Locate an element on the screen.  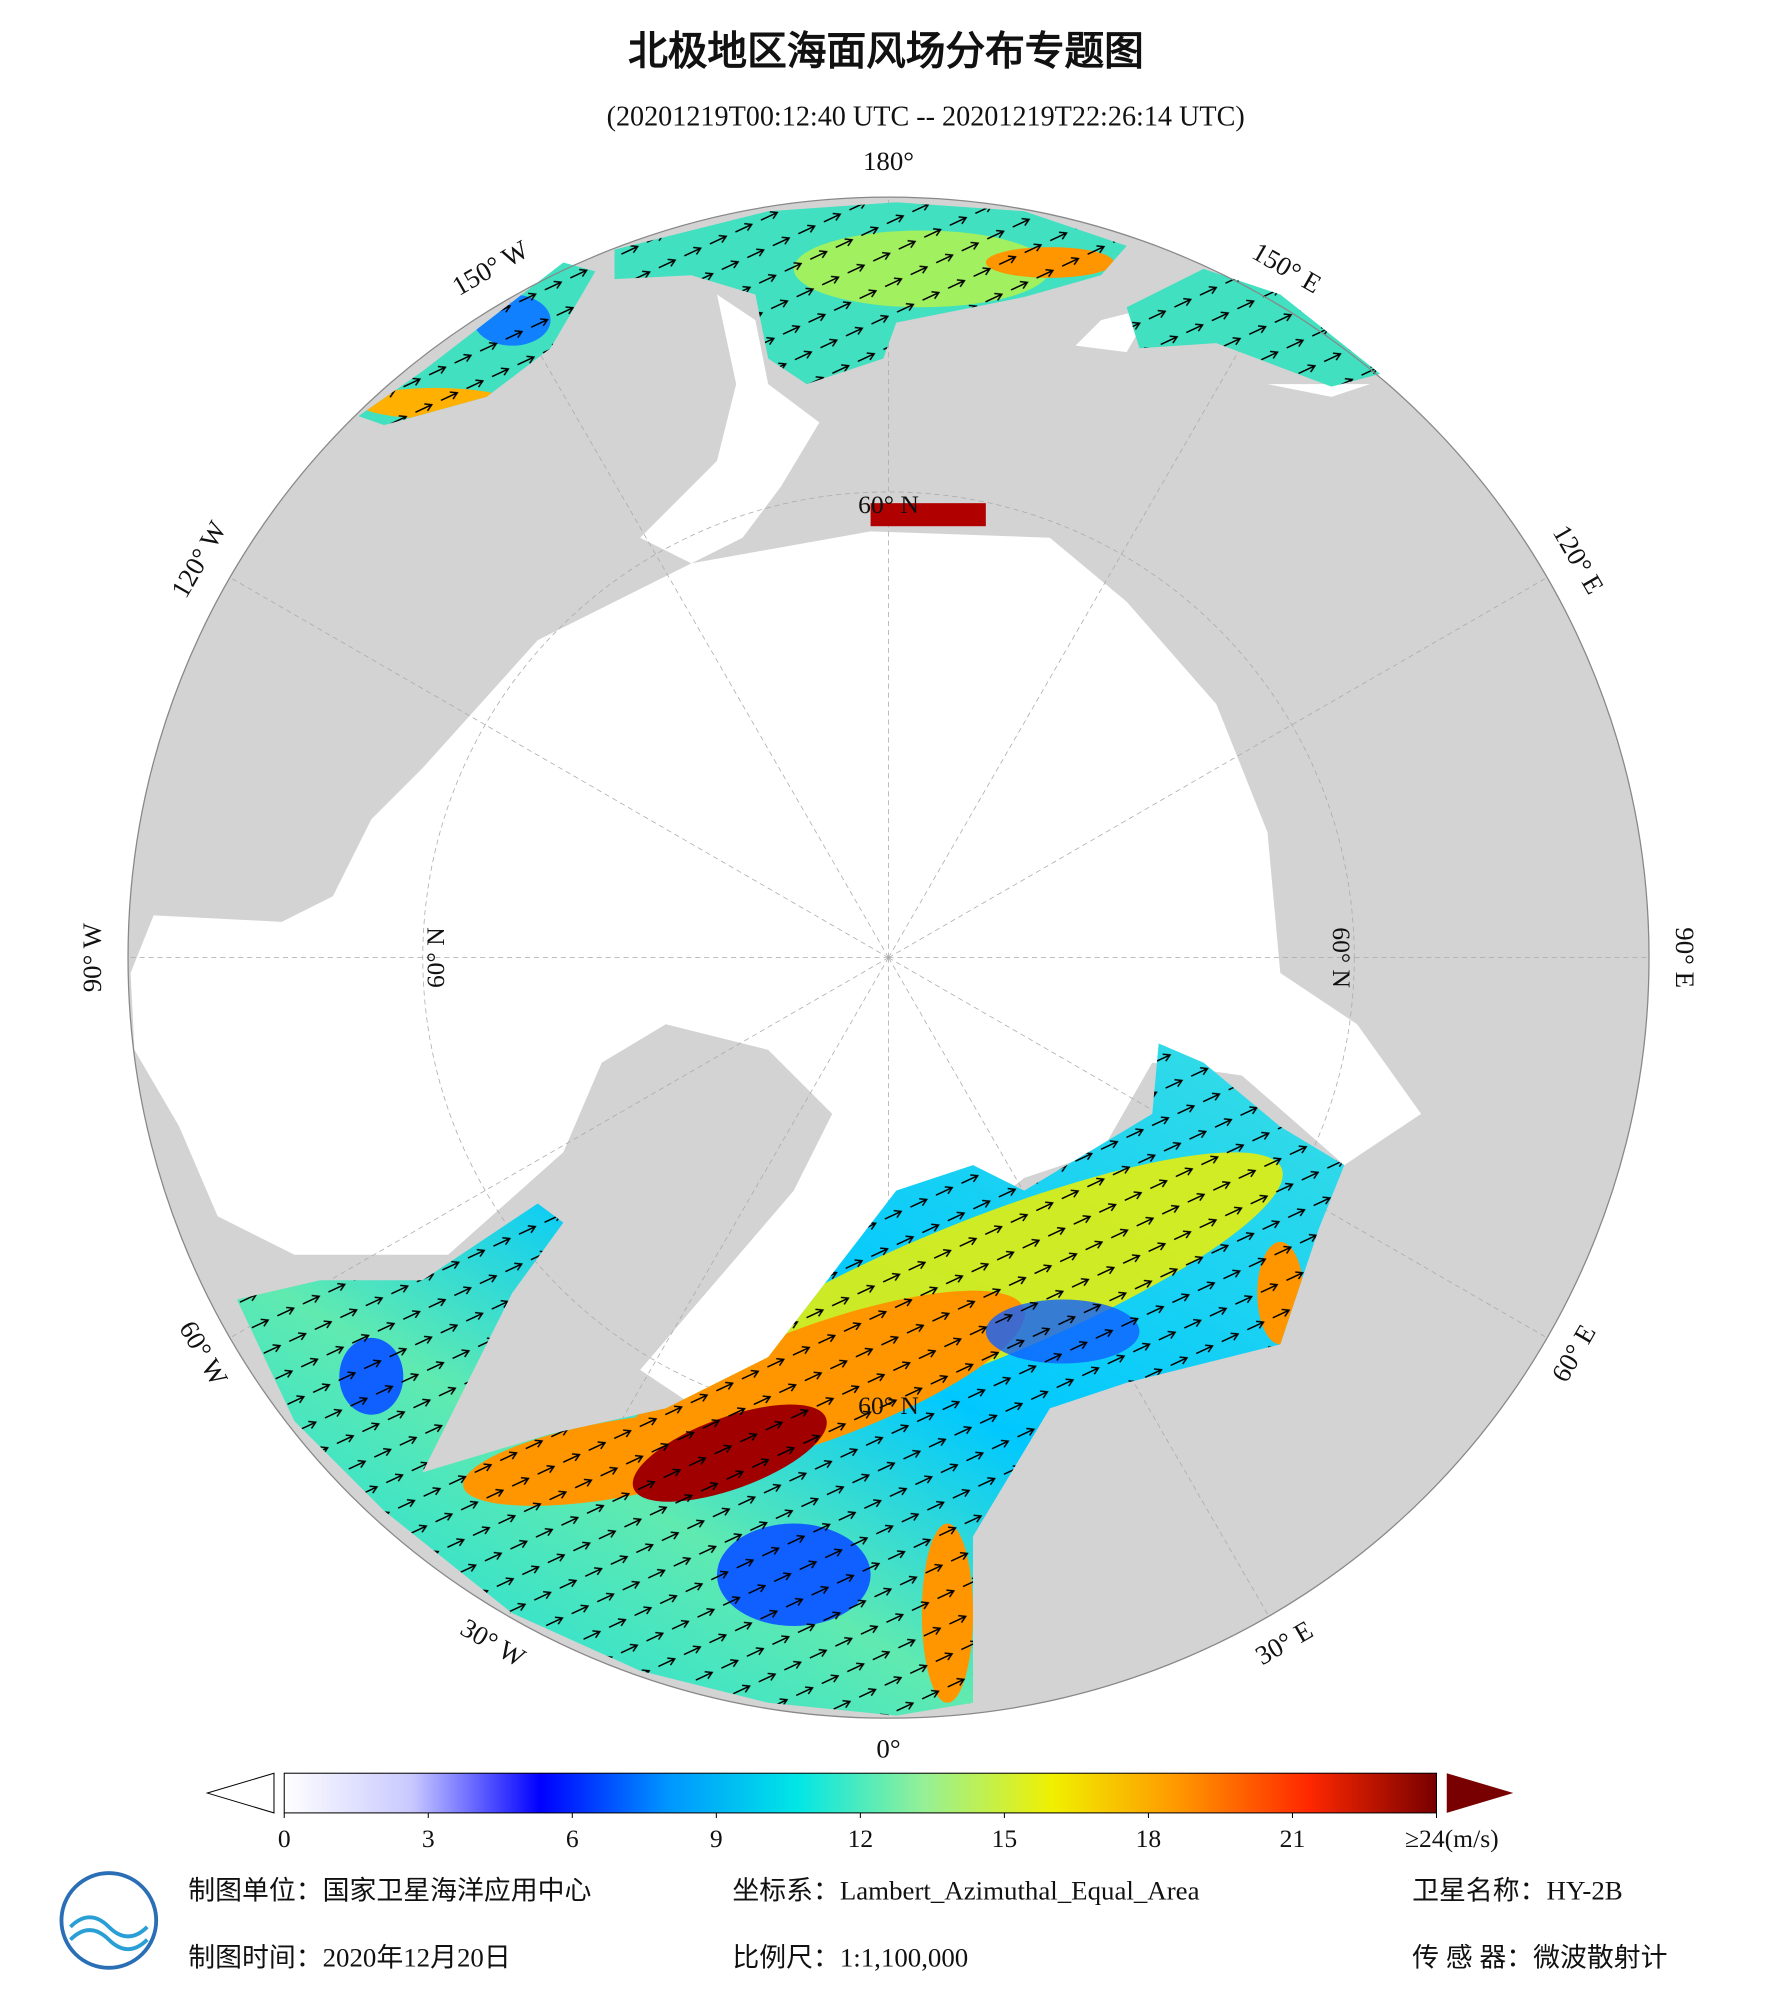
footer-scale: 比例尺：1:1,100,000 is located at coordinates (850, 1957).